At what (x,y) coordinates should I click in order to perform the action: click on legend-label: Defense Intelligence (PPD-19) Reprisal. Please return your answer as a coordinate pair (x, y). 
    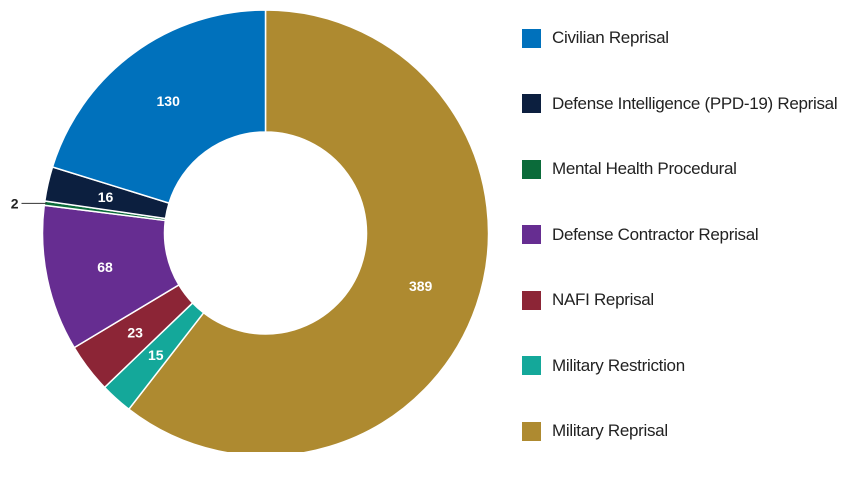
    Looking at the image, I should click on (695, 103).